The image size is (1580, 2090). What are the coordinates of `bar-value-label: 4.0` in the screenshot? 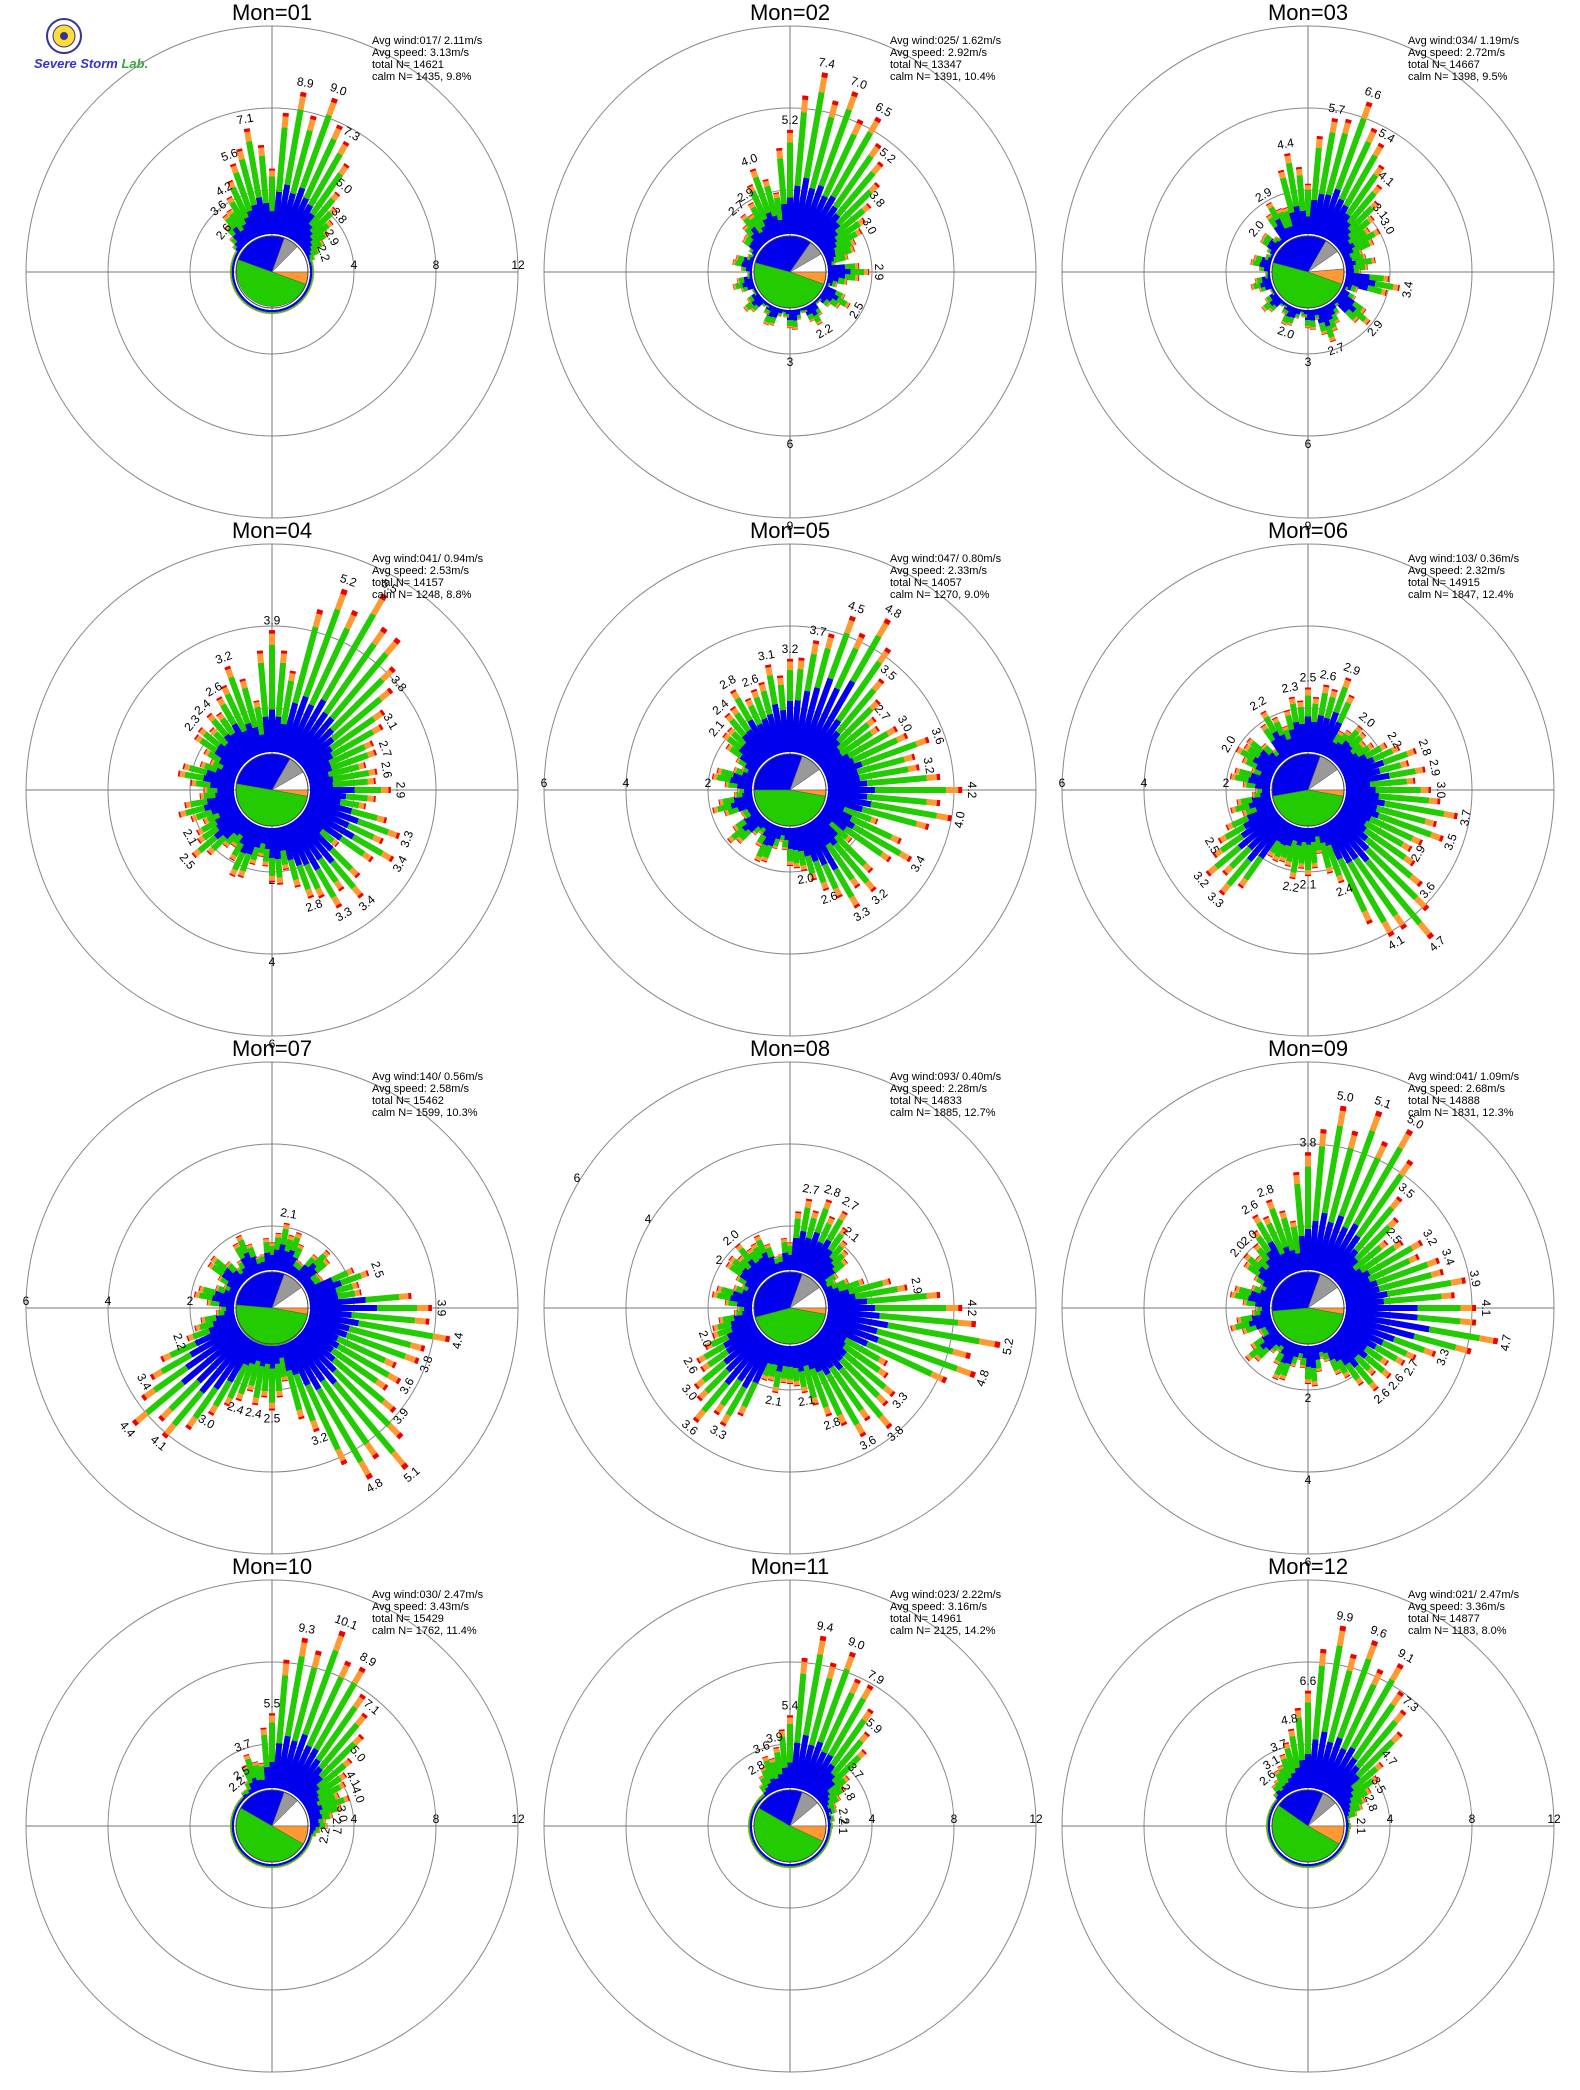 It's located at (959, 819).